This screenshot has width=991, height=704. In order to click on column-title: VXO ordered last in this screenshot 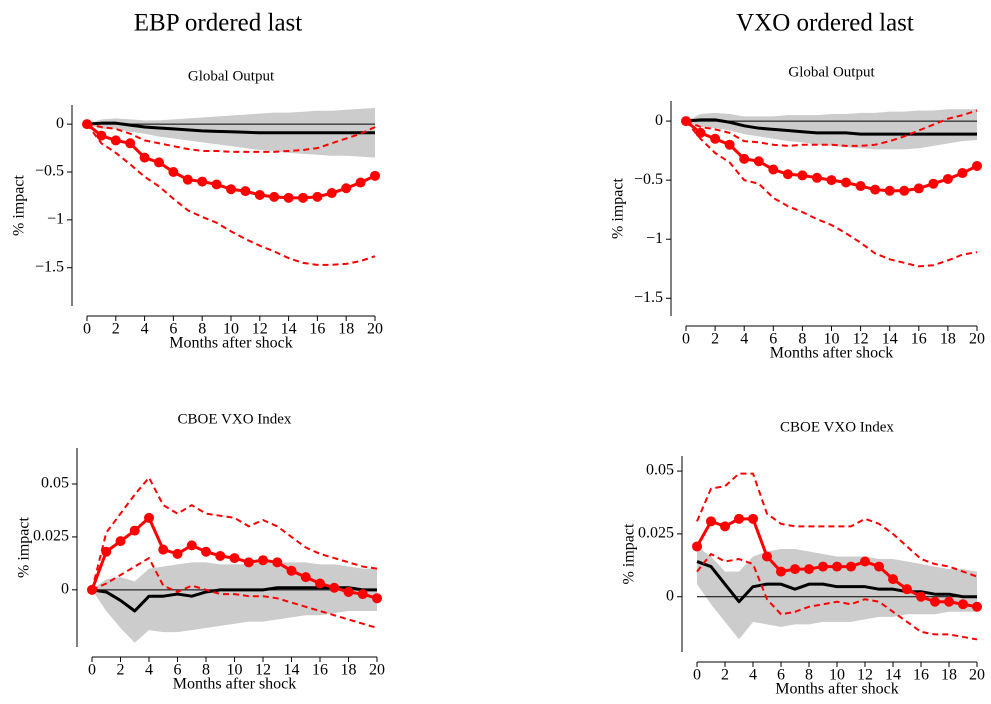, I will do `click(825, 23)`.